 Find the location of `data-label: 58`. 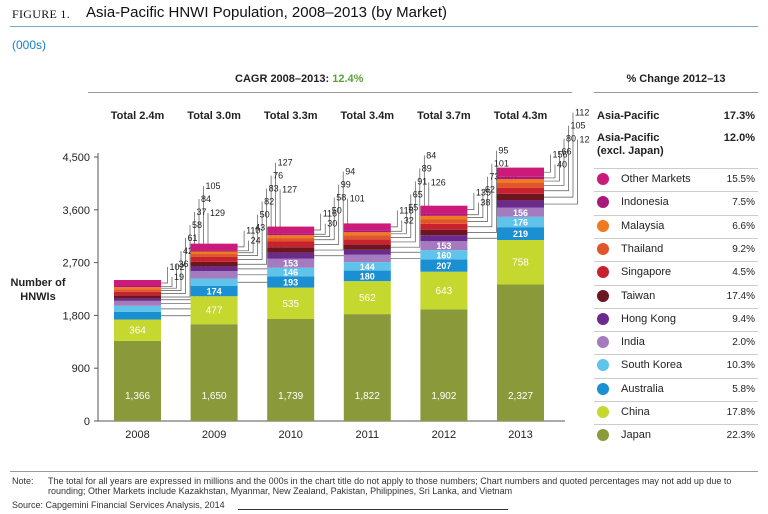

data-label: 58 is located at coordinates (197, 225).